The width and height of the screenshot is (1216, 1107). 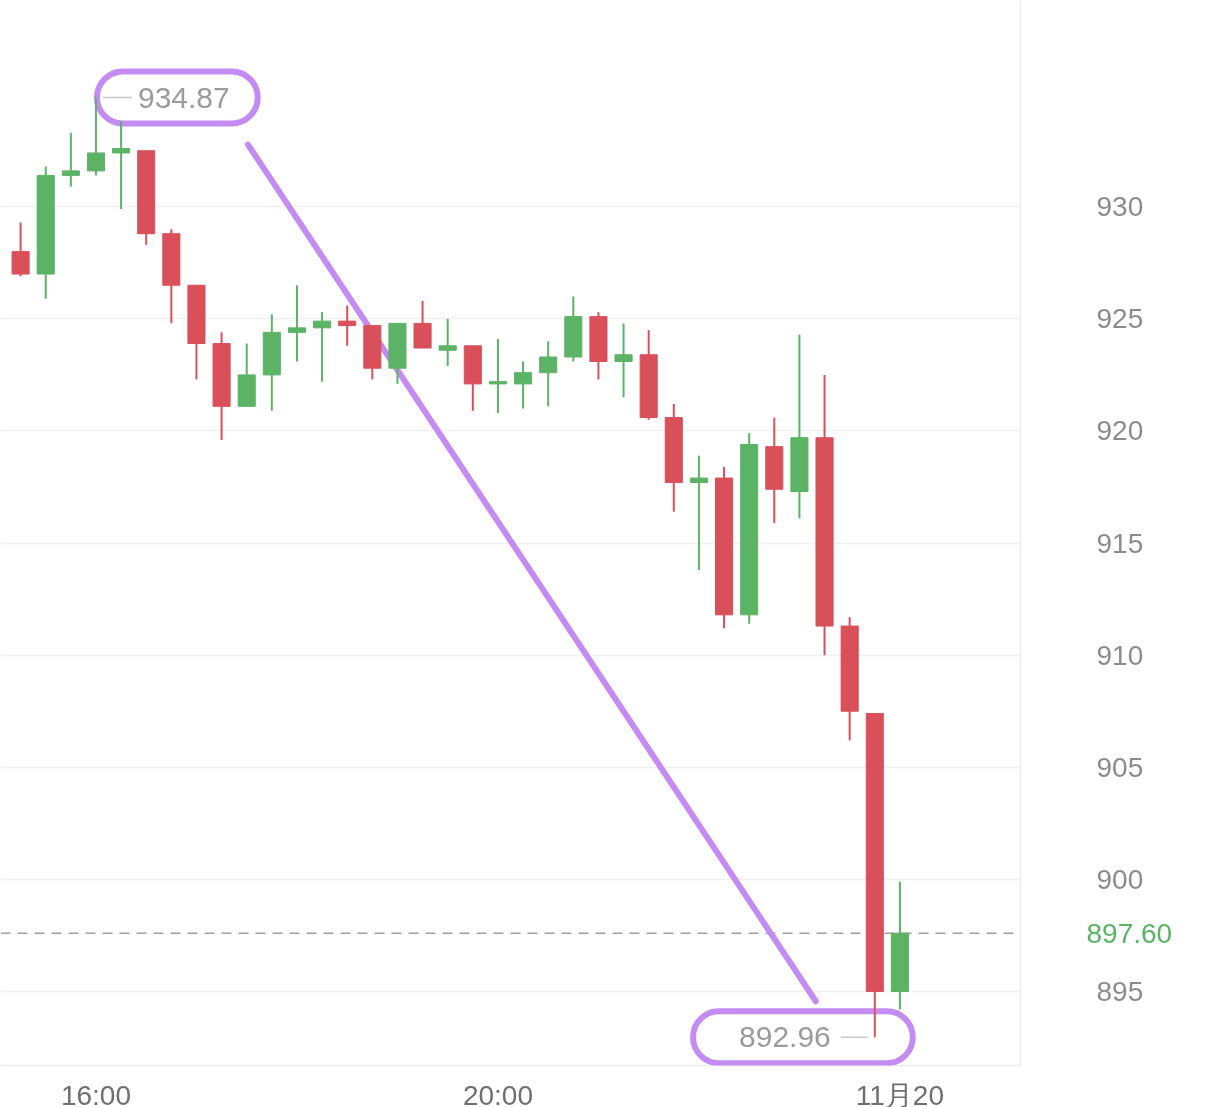 What do you see at coordinates (1129, 933) in the screenshot?
I see `ref-line-label: 897.60` at bounding box center [1129, 933].